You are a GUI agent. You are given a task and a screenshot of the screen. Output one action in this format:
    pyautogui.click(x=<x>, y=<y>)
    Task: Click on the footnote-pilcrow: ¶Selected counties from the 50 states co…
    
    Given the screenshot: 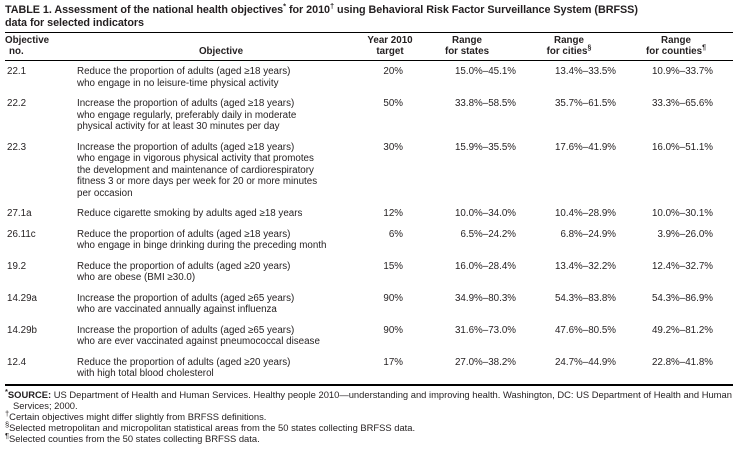 What is the action you would take?
    pyautogui.click(x=369, y=437)
    